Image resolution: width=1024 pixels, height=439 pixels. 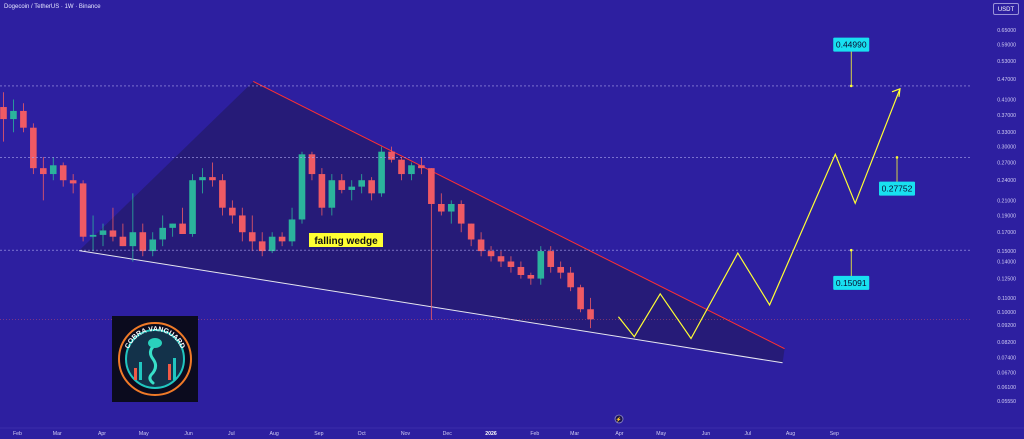 I want to click on price-tick-label: 0.17000, so click(x=1006, y=233).